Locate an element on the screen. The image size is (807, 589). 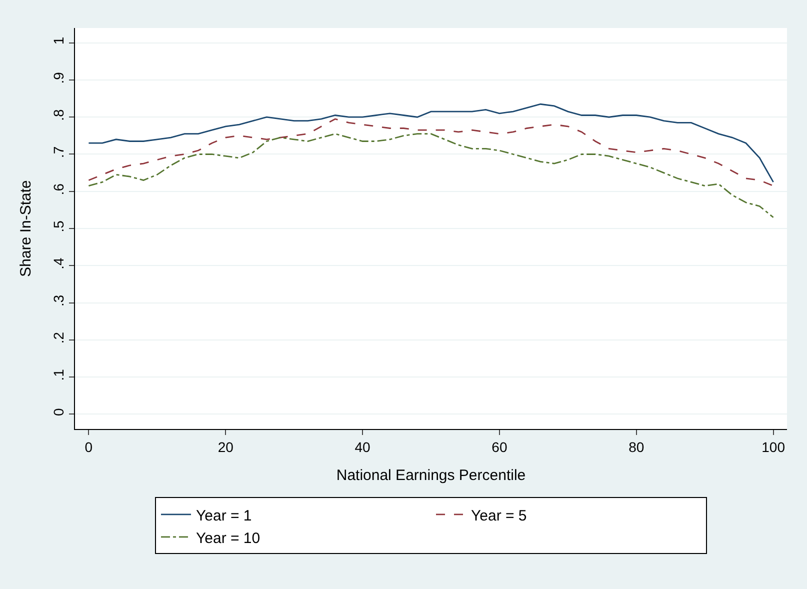
y-tick-label: .6 is located at coordinates (58, 189).